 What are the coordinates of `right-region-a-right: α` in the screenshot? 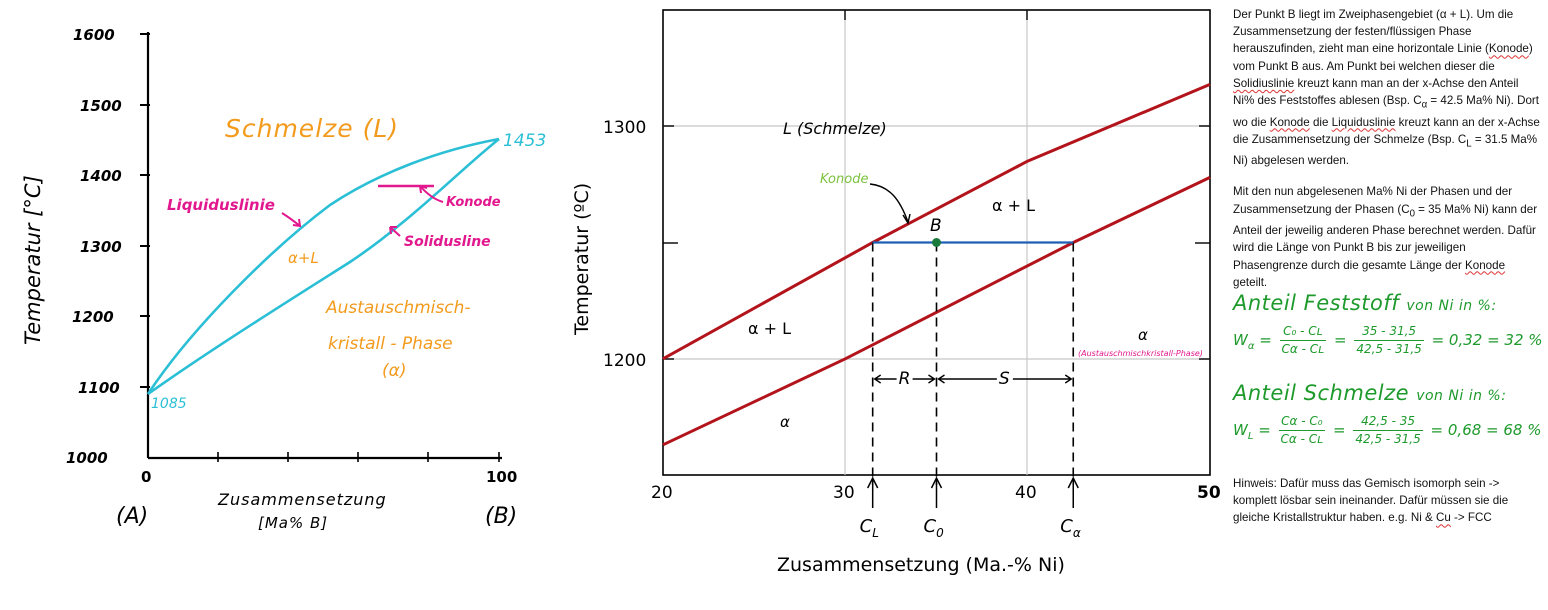 It's located at (1143, 335).